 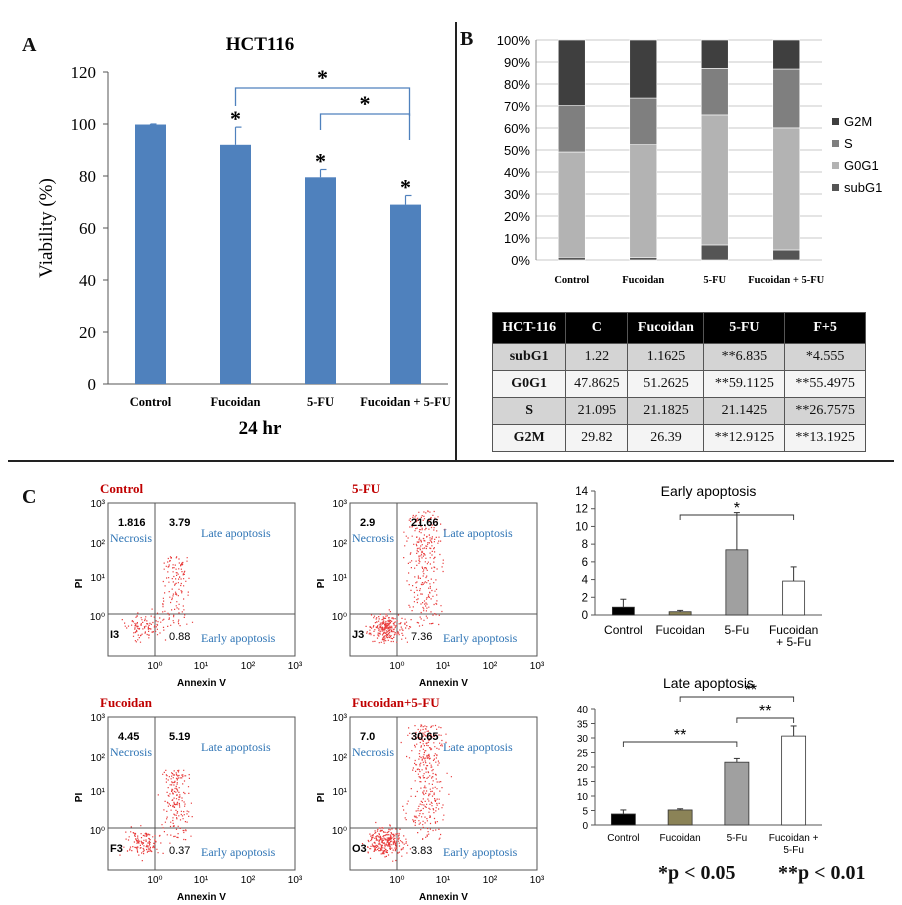 I want to click on y-tick-label: 5, so click(x=585, y=812).